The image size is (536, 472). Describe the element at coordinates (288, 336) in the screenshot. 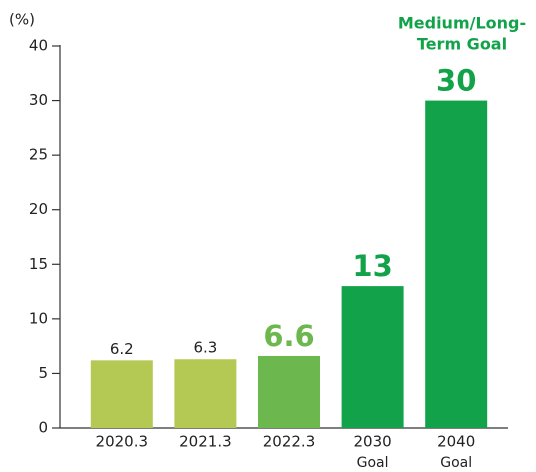

I see `value-label: 6.6` at that location.